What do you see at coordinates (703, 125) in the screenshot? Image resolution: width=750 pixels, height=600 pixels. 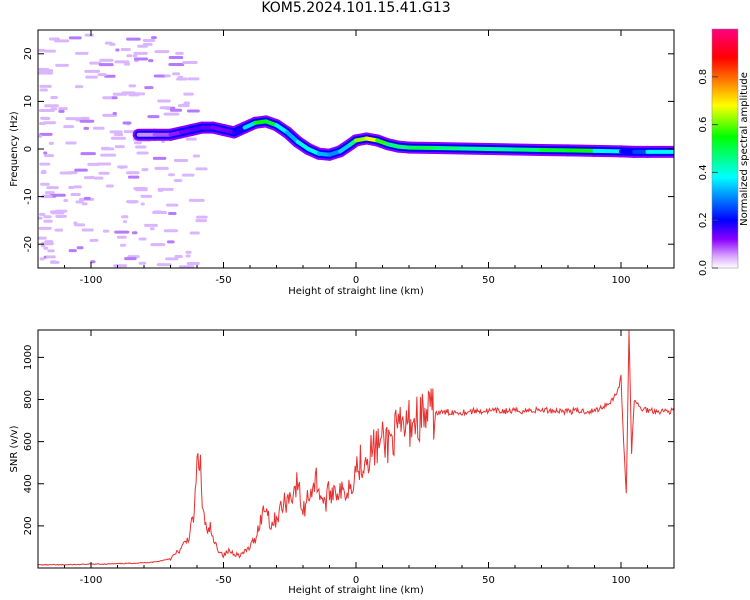 I see `colorbar-tick-label: 0.6` at bounding box center [703, 125].